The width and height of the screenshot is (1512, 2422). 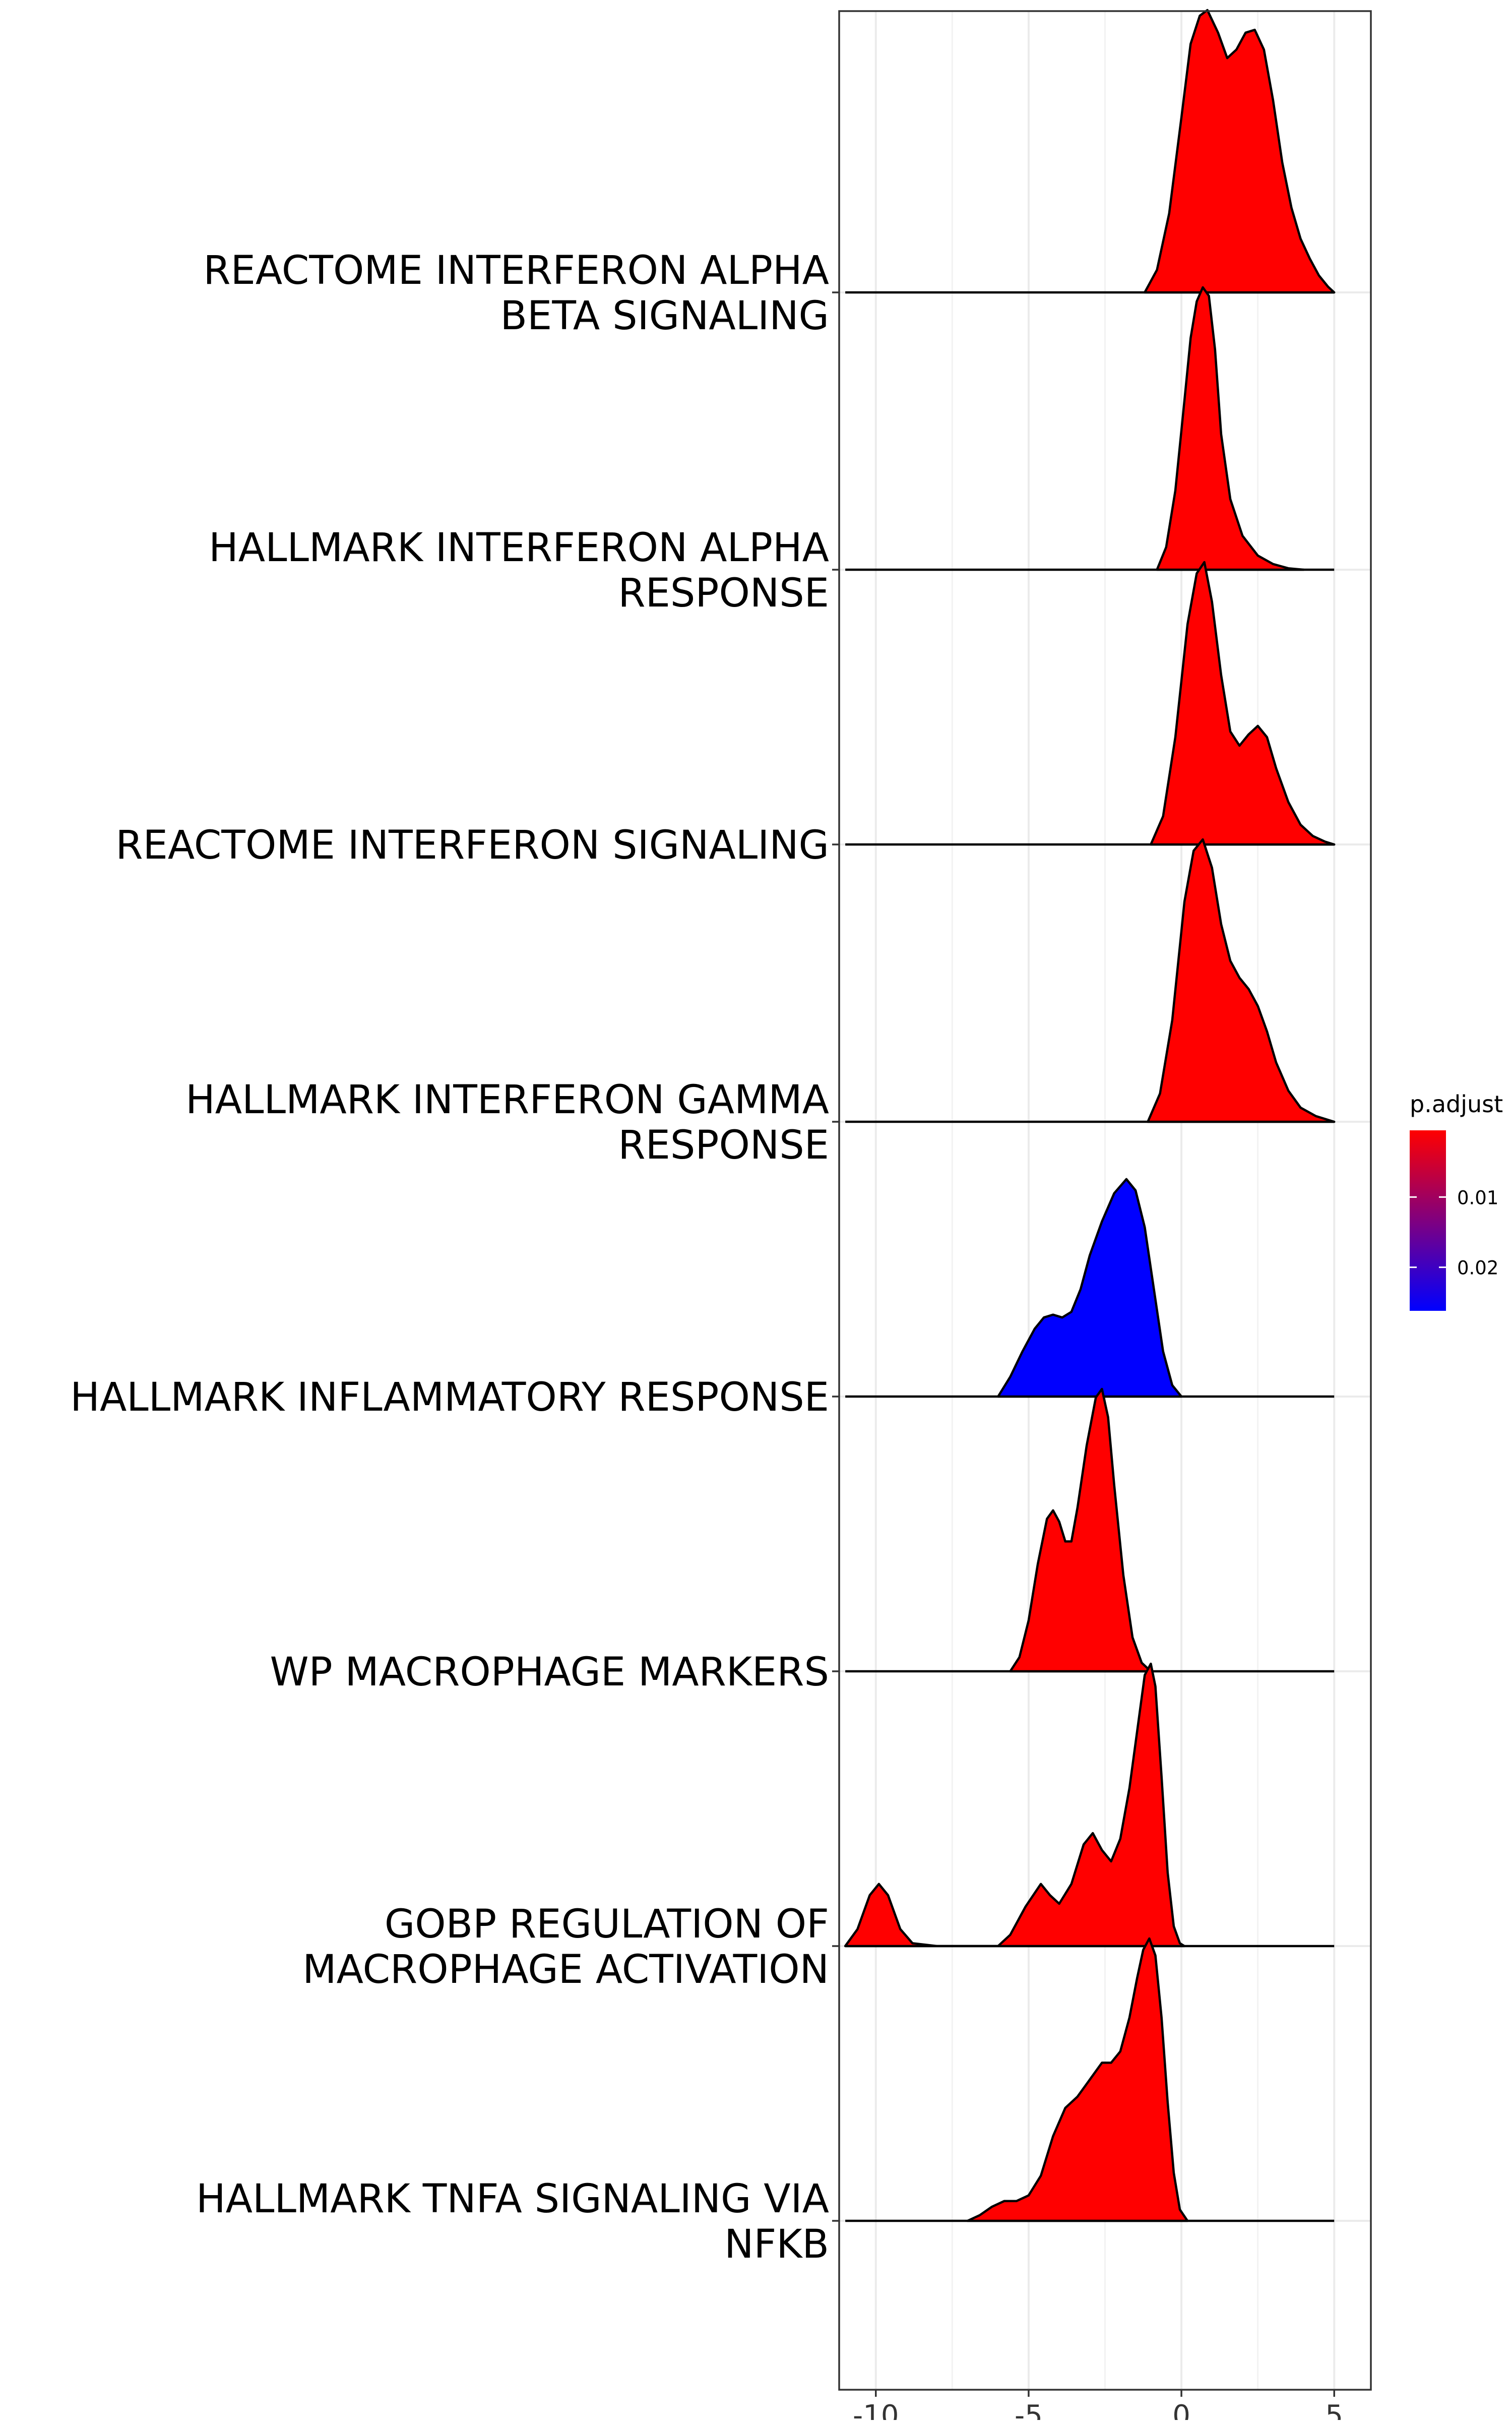 I want to click on y-tick-label: HALLMARK INTERFERON ALPHA RESPONSE, so click(x=519, y=570).